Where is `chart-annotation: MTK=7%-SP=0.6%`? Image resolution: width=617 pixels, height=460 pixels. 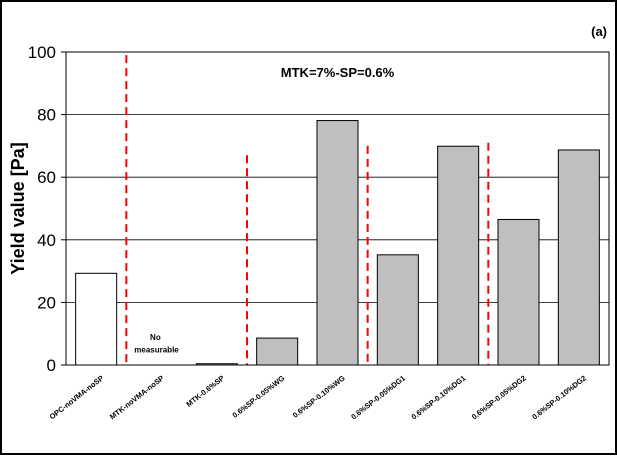 chart-annotation: MTK=7%-SP=0.6% is located at coordinates (338, 72).